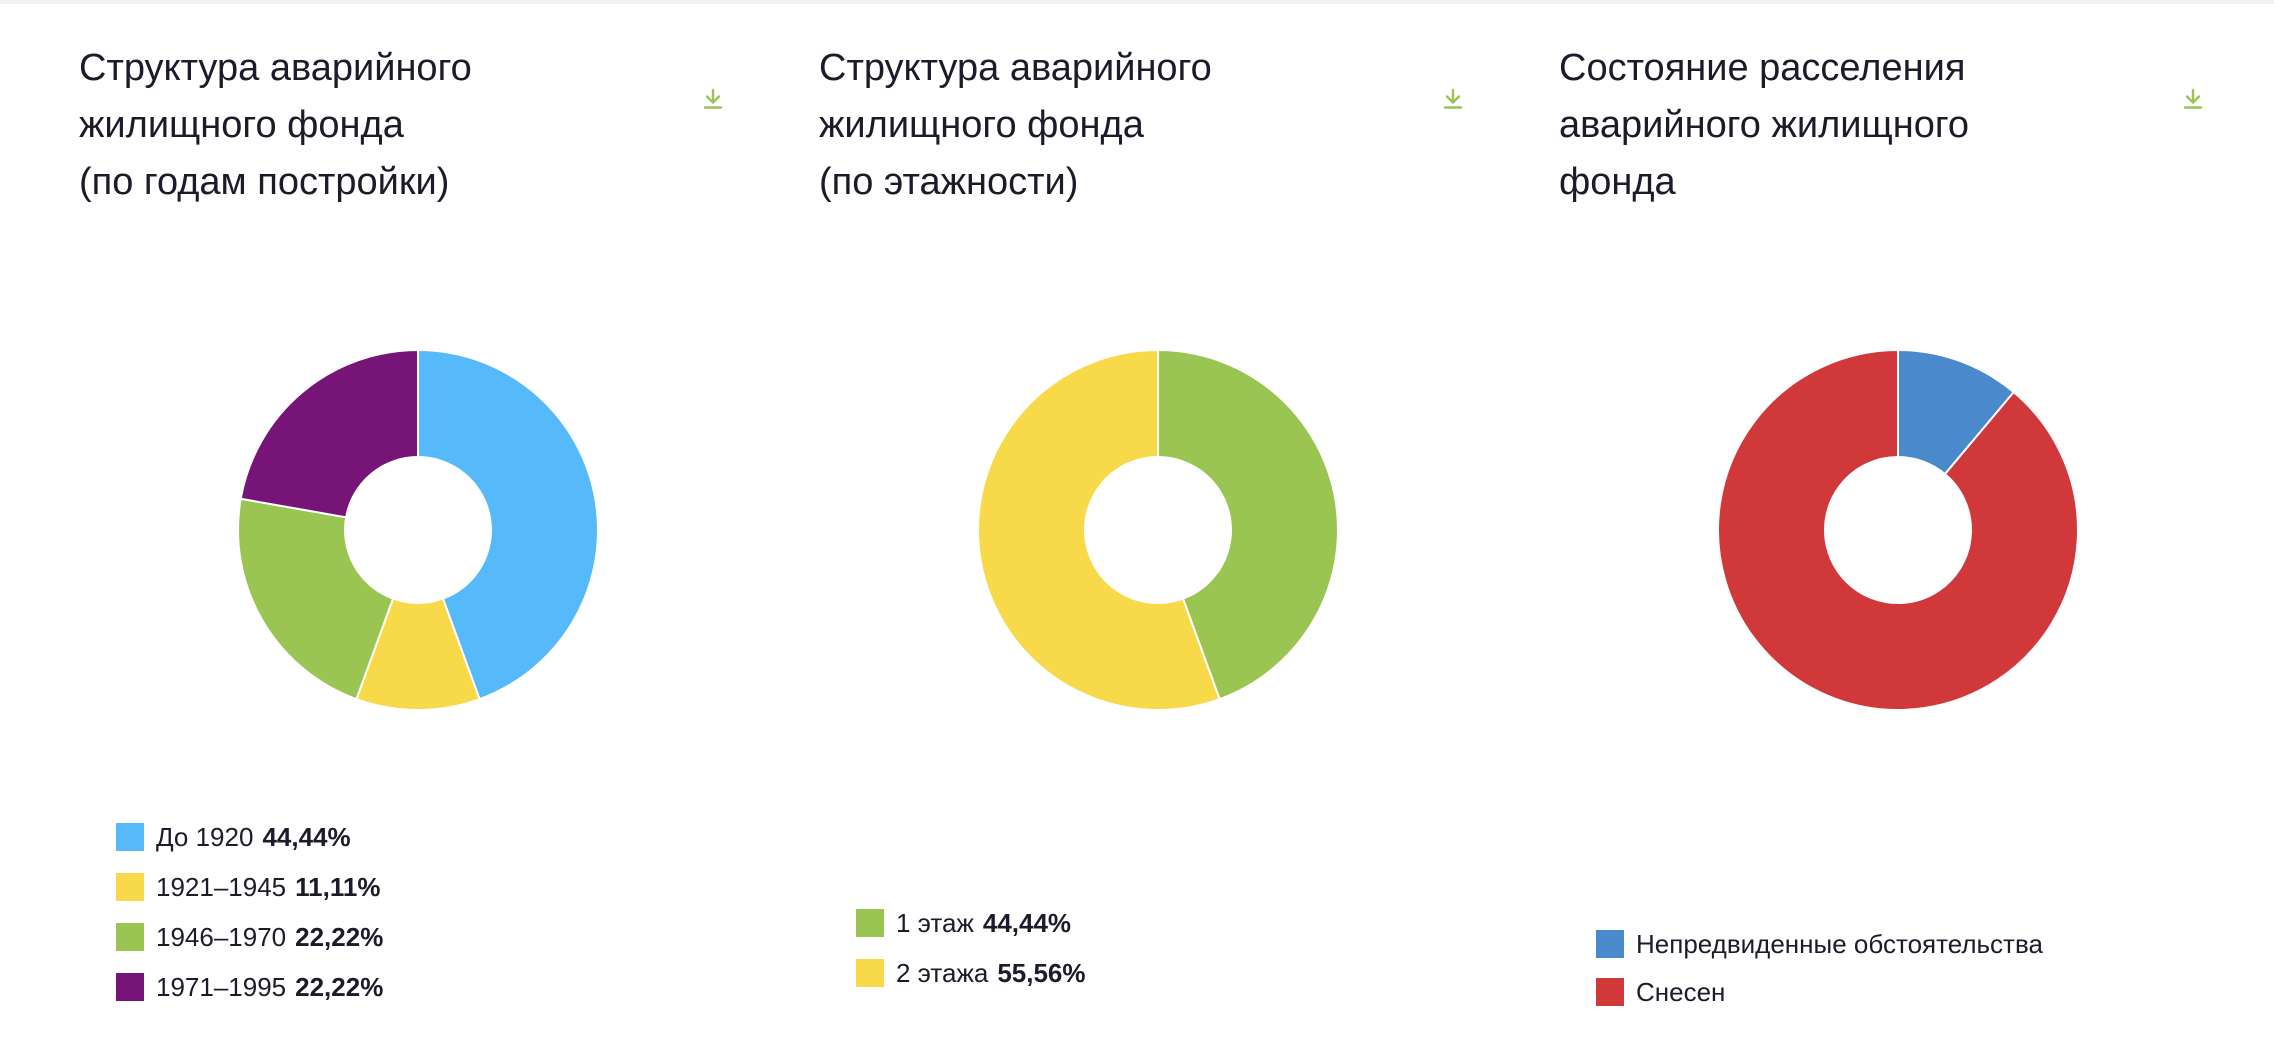  I want to click on legend-label: 1971–1995, so click(221, 986).